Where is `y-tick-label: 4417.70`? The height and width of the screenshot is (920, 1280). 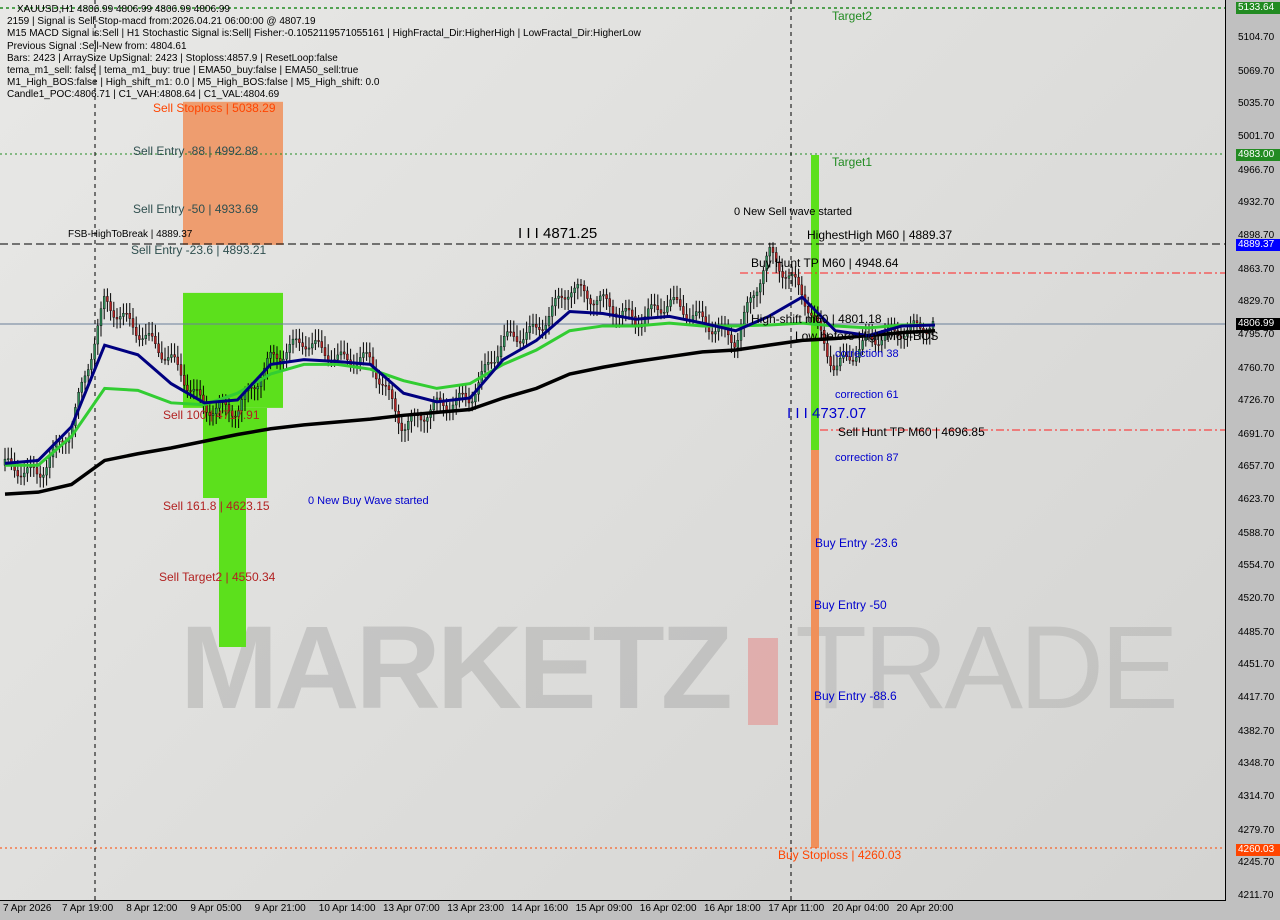 y-tick-label: 4417.70 is located at coordinates (1256, 698).